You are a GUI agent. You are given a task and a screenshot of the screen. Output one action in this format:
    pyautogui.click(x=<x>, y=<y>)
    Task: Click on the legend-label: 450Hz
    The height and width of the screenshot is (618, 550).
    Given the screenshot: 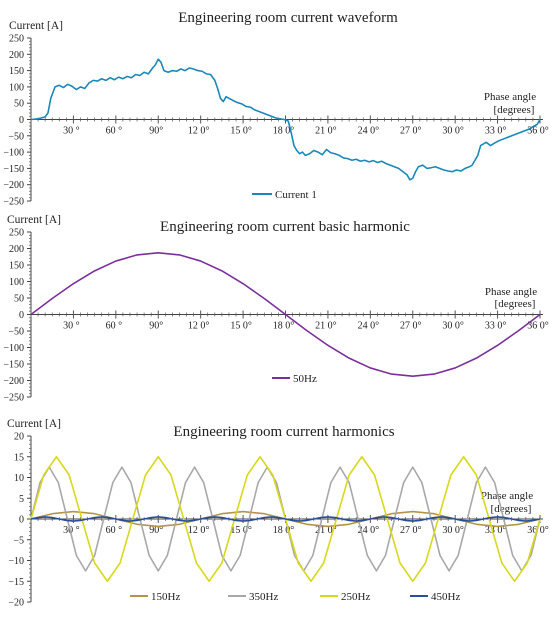 What is the action you would take?
    pyautogui.click(x=445, y=597)
    